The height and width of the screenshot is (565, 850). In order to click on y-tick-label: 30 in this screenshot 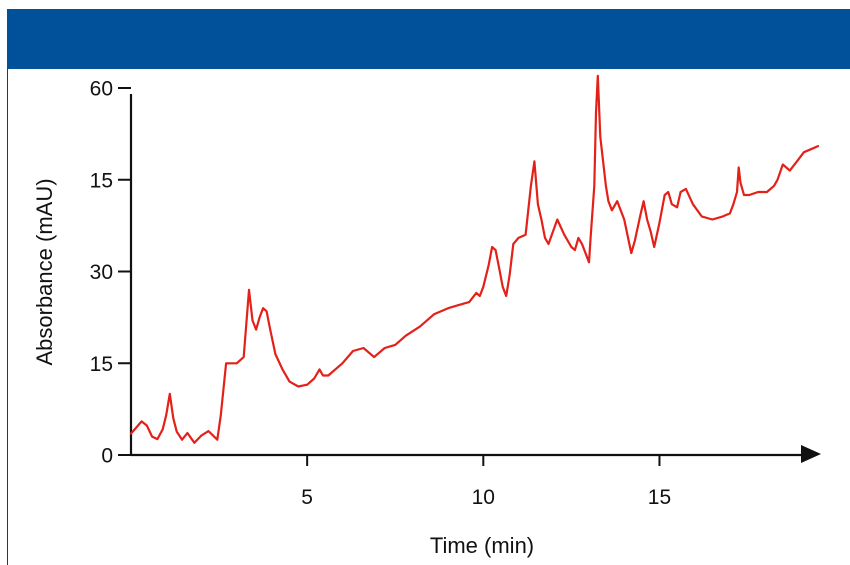, I will do `click(101, 272)`.